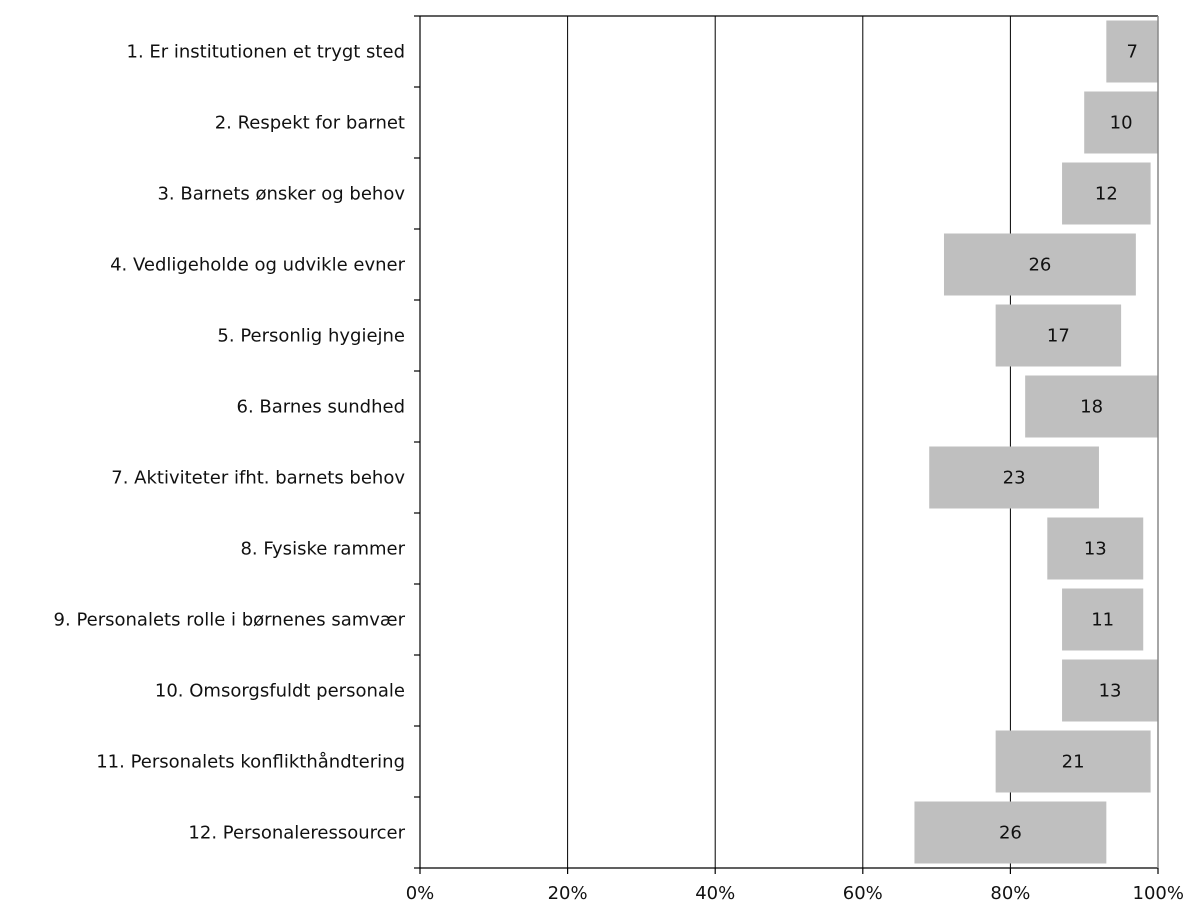  What do you see at coordinates (1010, 893) in the screenshot?
I see `x-tick-label: 80%` at bounding box center [1010, 893].